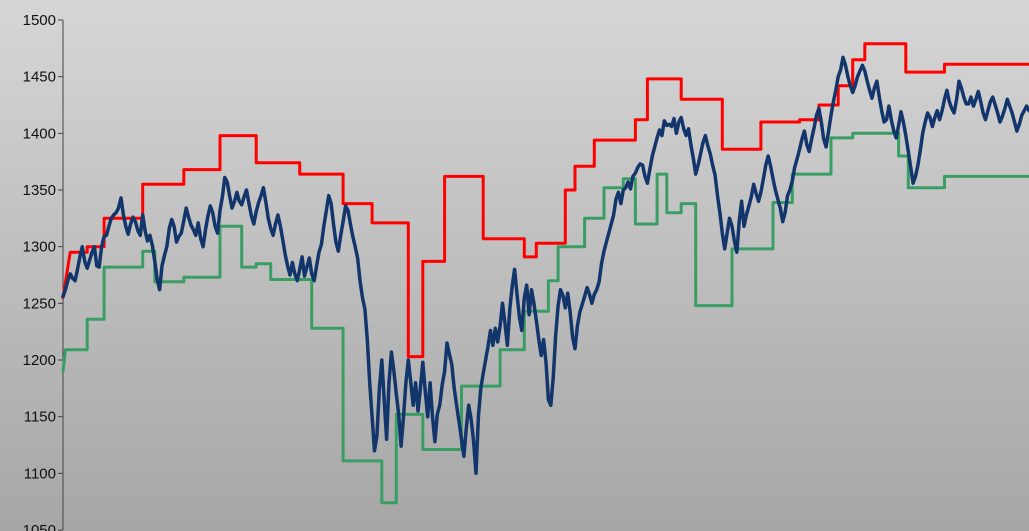 The width and height of the screenshot is (1029, 531). Describe the element at coordinates (40, 417) in the screenshot. I see `y-tick-label: 1150` at that location.